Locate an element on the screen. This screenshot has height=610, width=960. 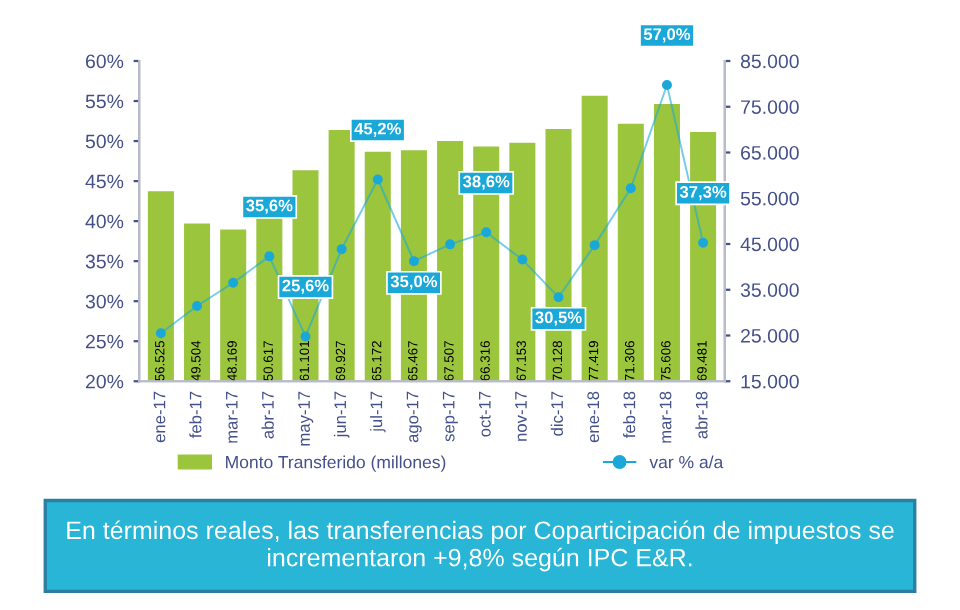
y-tick-label: 45% is located at coordinates (104, 181).